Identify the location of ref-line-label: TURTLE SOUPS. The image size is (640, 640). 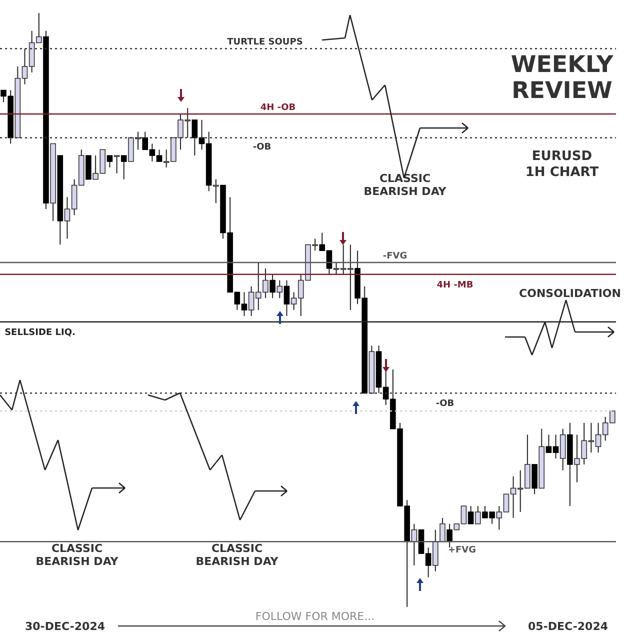
(265, 43).